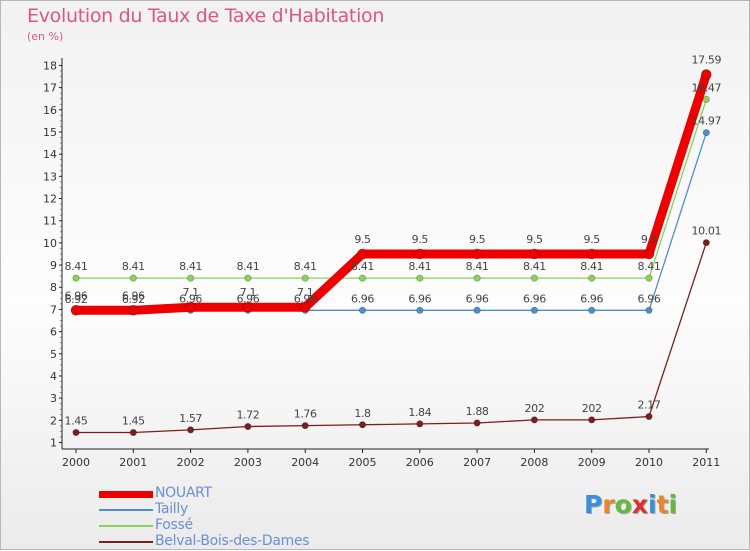 The height and width of the screenshot is (551, 750). Describe the element at coordinates (190, 418) in the screenshot. I see `data-label-belval-bois-des-dames: 1.57` at that location.